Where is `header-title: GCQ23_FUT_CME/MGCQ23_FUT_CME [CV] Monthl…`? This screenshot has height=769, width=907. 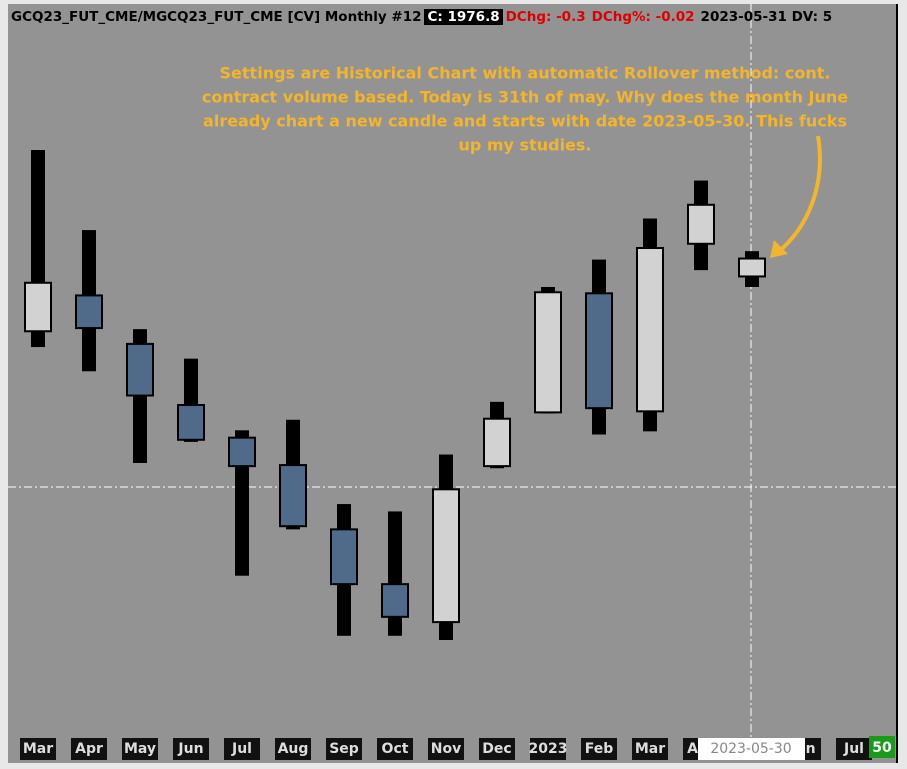 header-title: GCQ23_FUT_CME/MGCQ23_FUT_CME [CV] Monthl… is located at coordinates (216, 17).